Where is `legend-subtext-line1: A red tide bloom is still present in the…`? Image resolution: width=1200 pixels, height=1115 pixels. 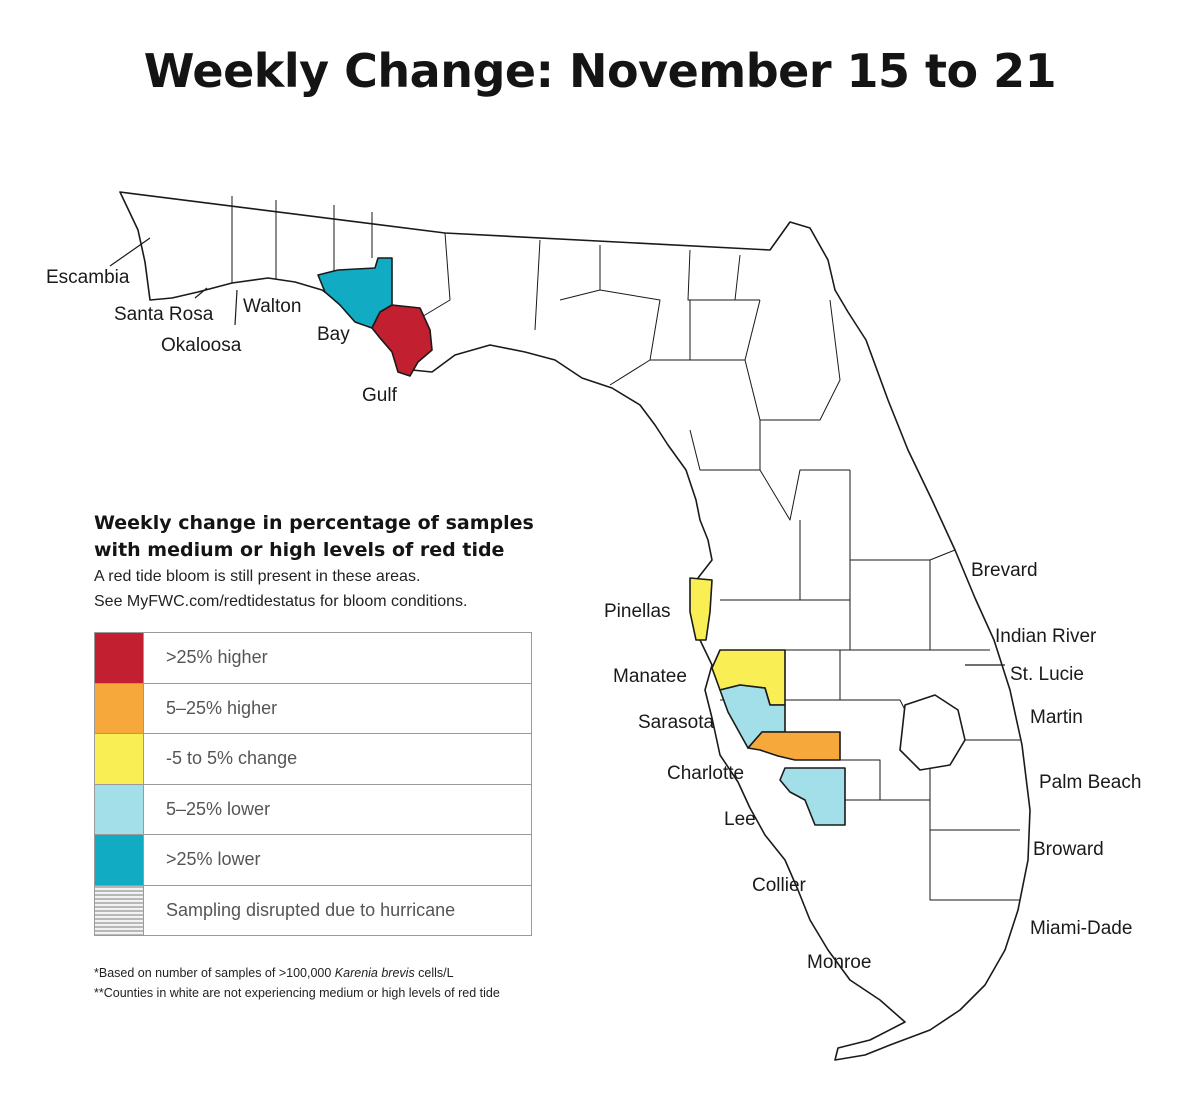
legend-subtext-line1: A red tide bloom is still present in the… is located at coordinates (257, 576).